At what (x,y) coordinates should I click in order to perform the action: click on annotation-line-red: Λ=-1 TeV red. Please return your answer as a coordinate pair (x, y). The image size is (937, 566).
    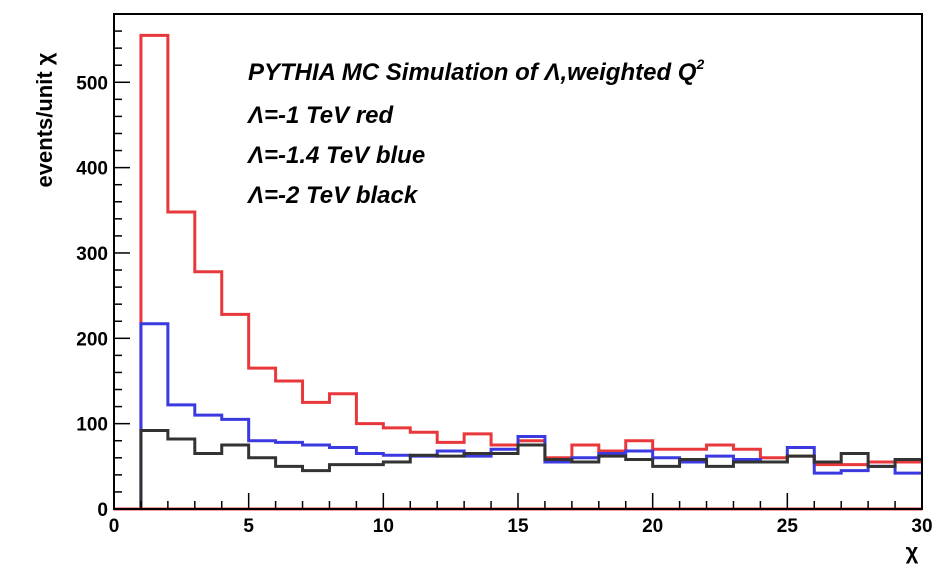
    Looking at the image, I should click on (320, 115).